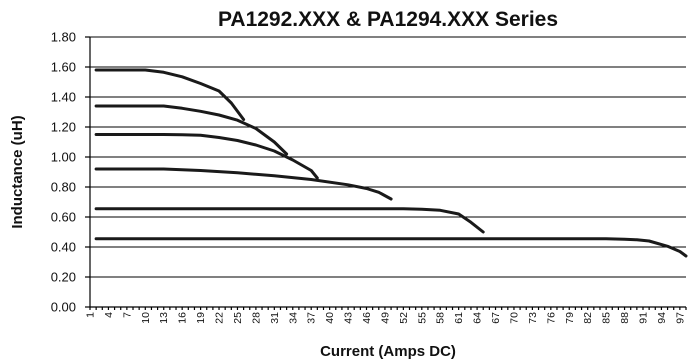 The width and height of the screenshot is (689, 362). What do you see at coordinates (63, 127) in the screenshot?
I see `y-tick-label: 1.20` at bounding box center [63, 127].